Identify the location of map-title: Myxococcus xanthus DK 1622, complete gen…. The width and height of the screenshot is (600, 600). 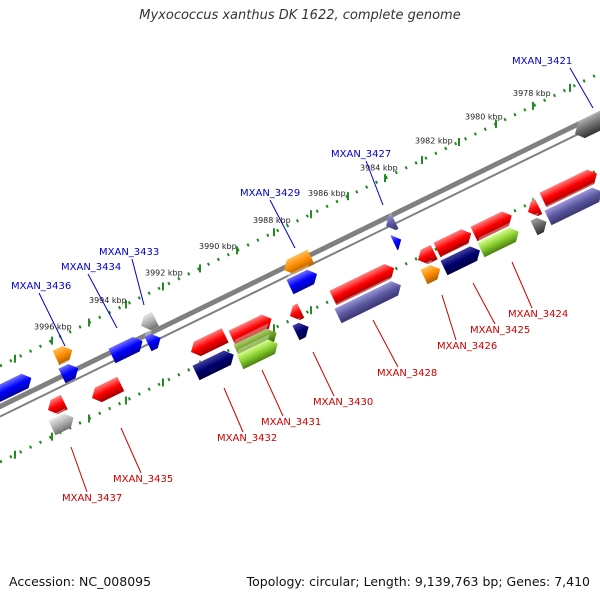
(300, 15).